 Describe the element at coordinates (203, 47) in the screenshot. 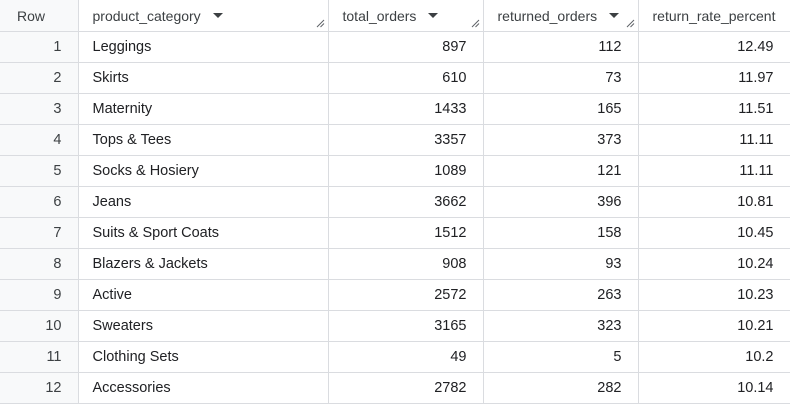

I see `cell-product-category: Leggings` at that location.